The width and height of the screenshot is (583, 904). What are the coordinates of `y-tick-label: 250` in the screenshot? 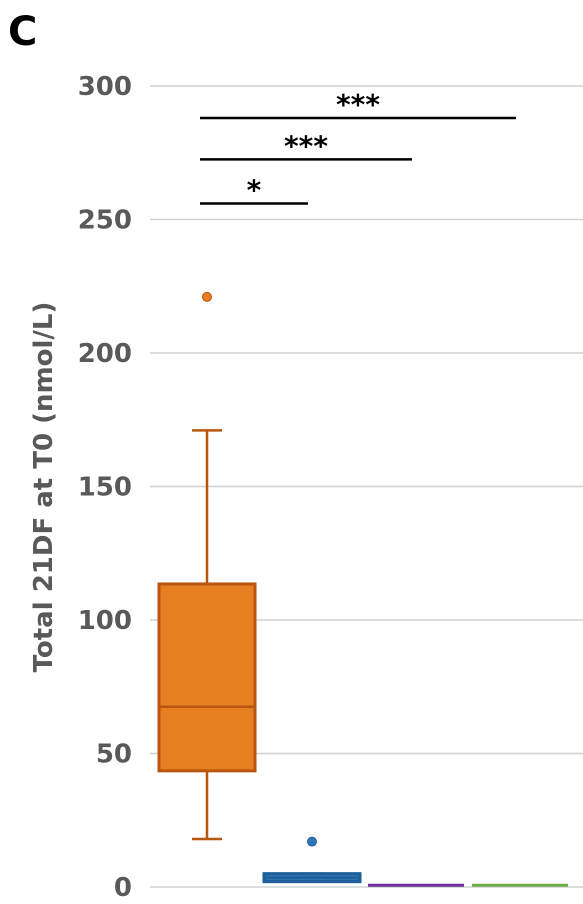 It's located at (105, 221).